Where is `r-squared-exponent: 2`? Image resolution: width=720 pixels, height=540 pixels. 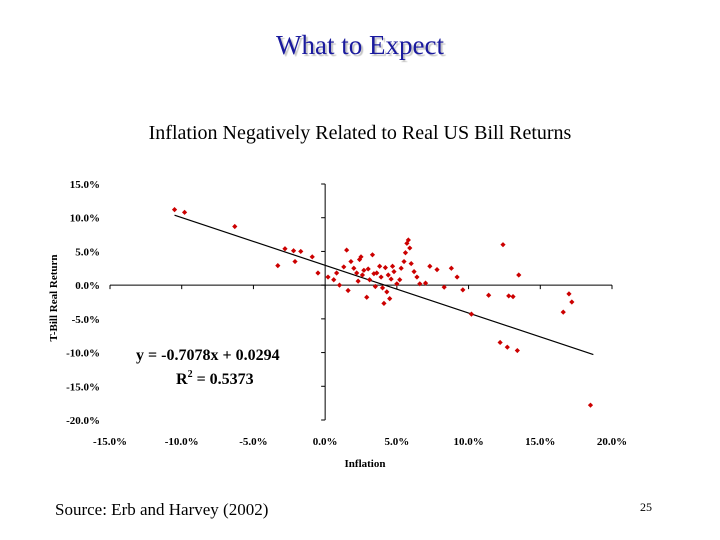
r-squared-exponent: 2 is located at coordinates (190, 374).